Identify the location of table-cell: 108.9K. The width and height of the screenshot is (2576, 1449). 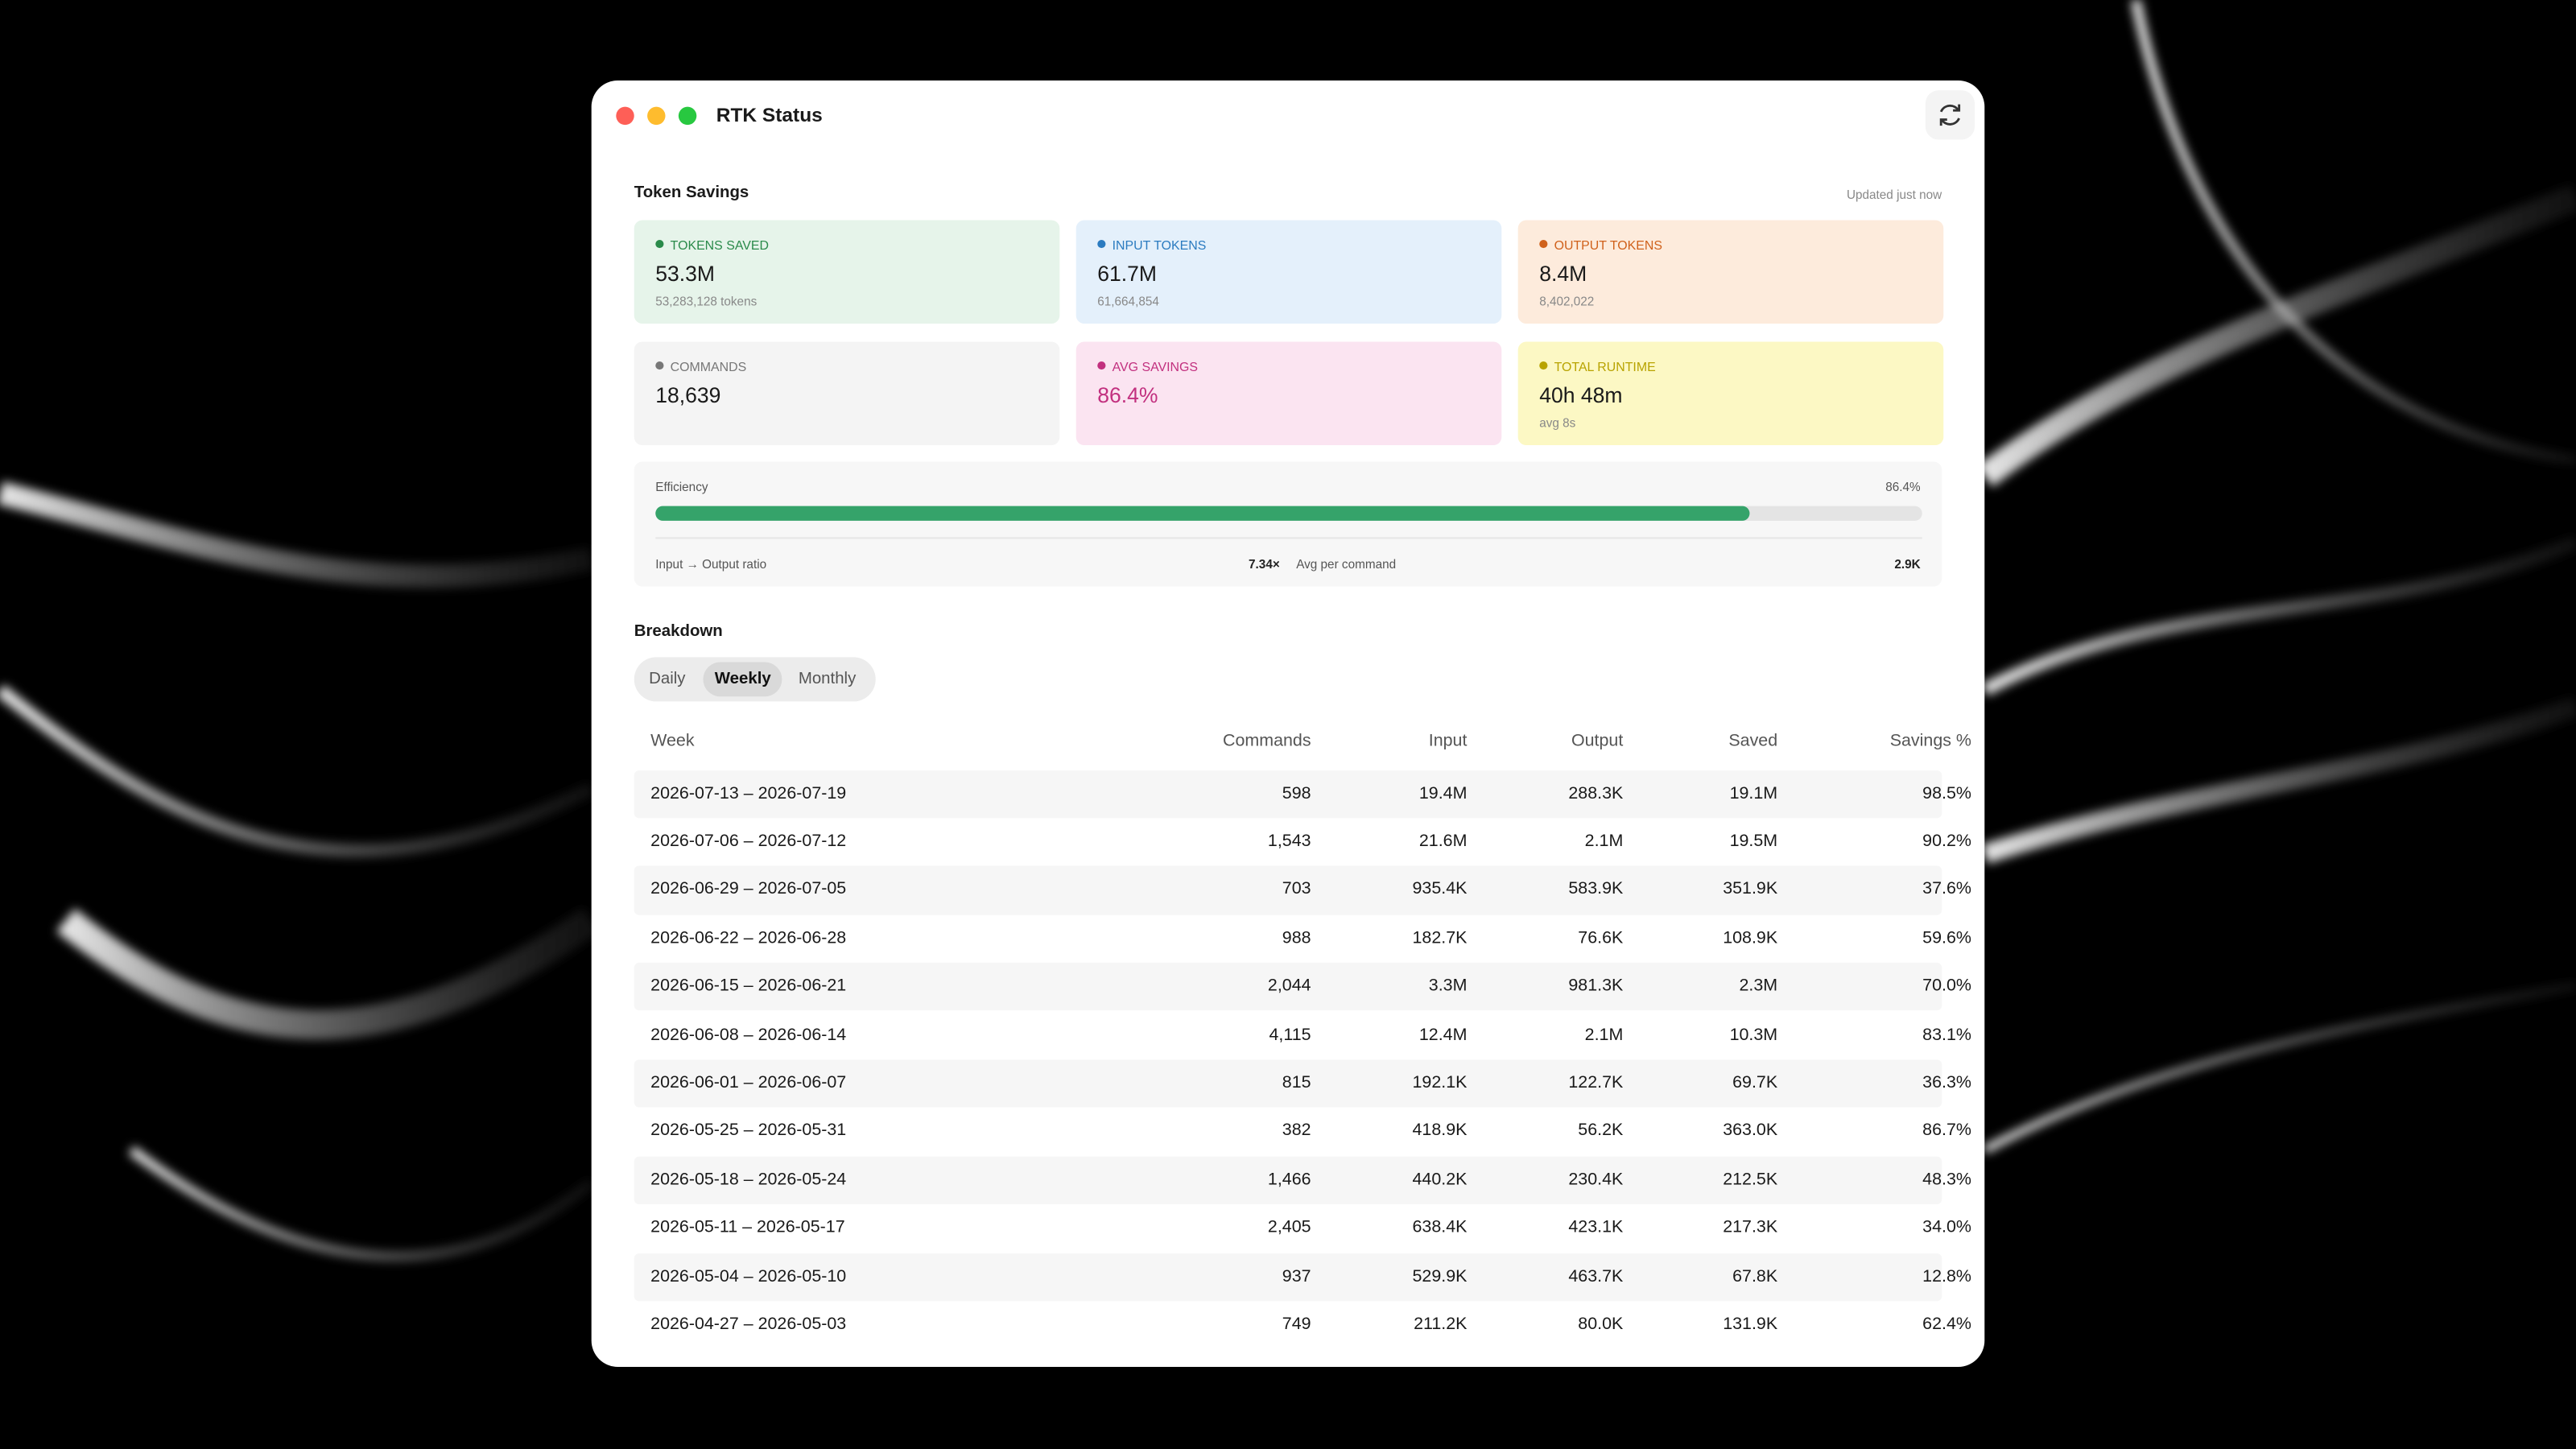
(1750, 937).